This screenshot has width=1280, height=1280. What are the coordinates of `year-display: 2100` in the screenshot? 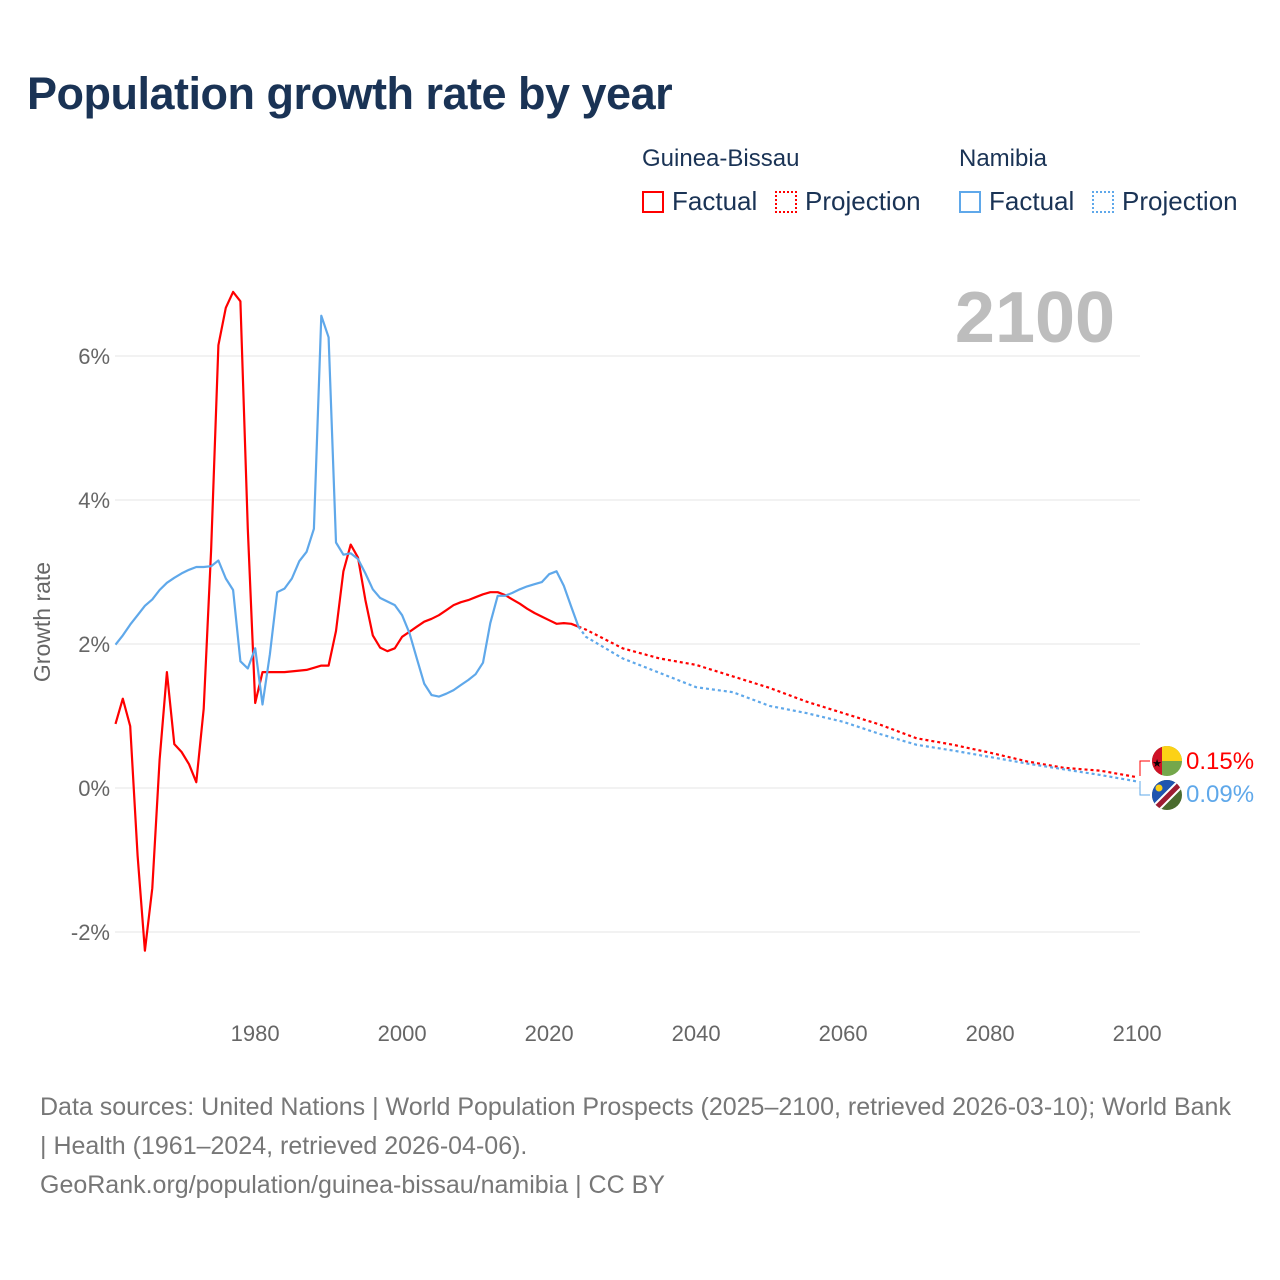 It's located at (1035, 318).